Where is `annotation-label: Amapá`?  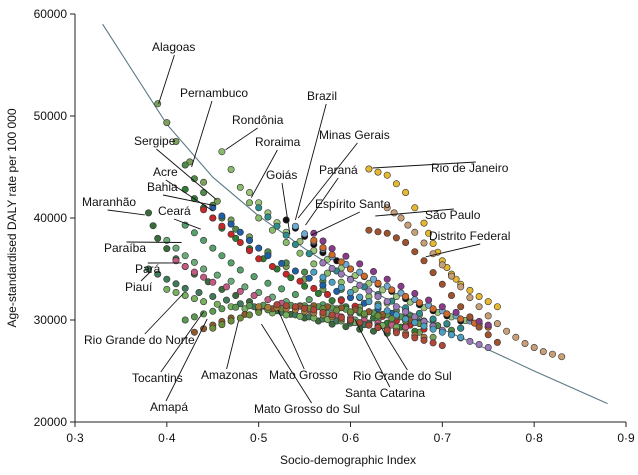 annotation-label: Amapá is located at coordinates (169, 407).